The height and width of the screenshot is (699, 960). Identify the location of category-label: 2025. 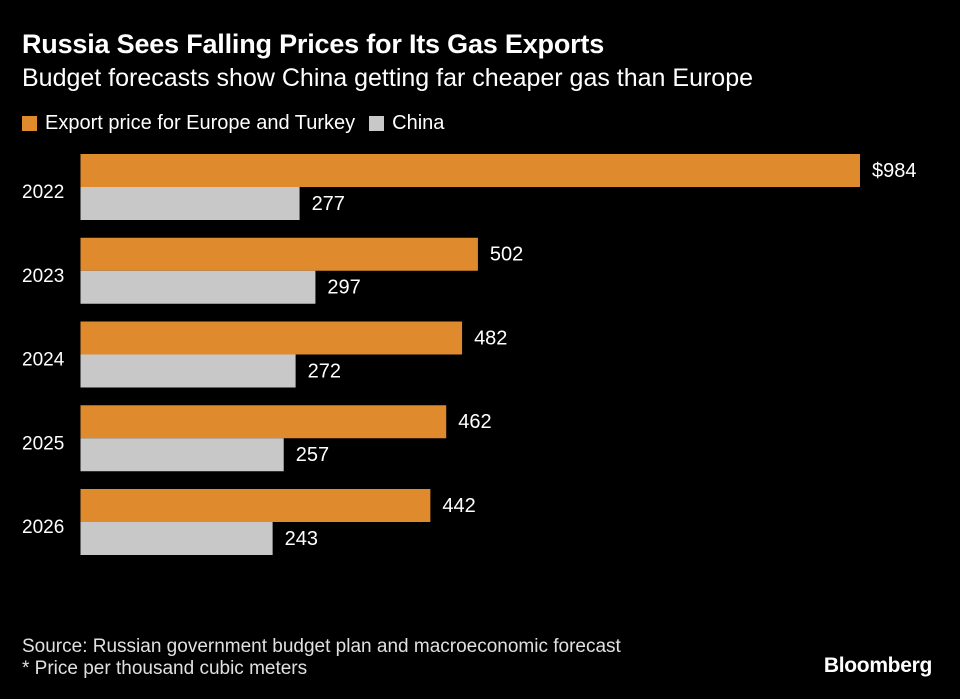
(43, 443).